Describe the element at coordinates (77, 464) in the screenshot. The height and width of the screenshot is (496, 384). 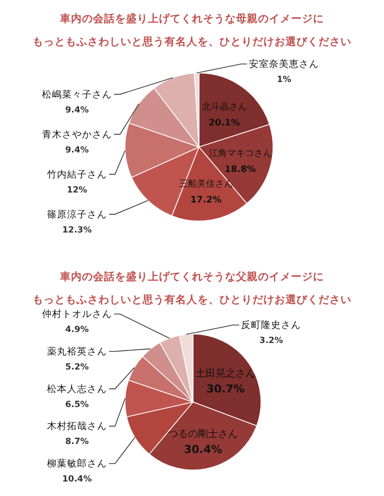
I see `slice-label: 柳葉敏郎さん` at that location.